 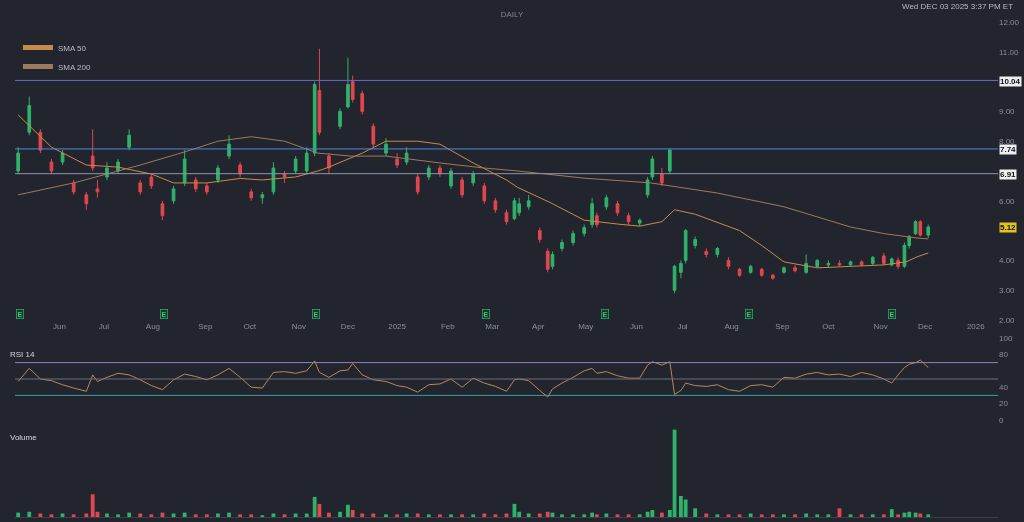 I want to click on x-tick-label: Sep, so click(x=205, y=326).